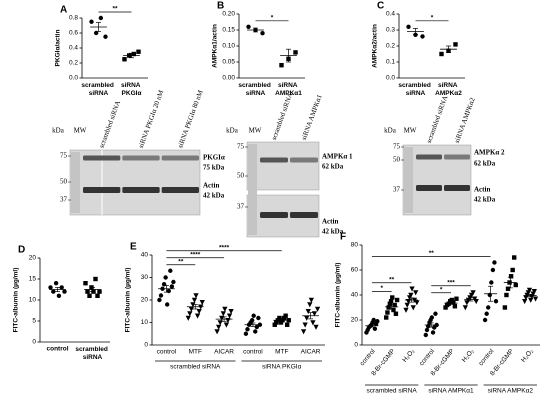 This screenshot has width=550, height=410. What do you see at coordinates (448, 89) in the screenshot?
I see `x-tick-label: siRNA AMPKα2` at bounding box center [448, 89].